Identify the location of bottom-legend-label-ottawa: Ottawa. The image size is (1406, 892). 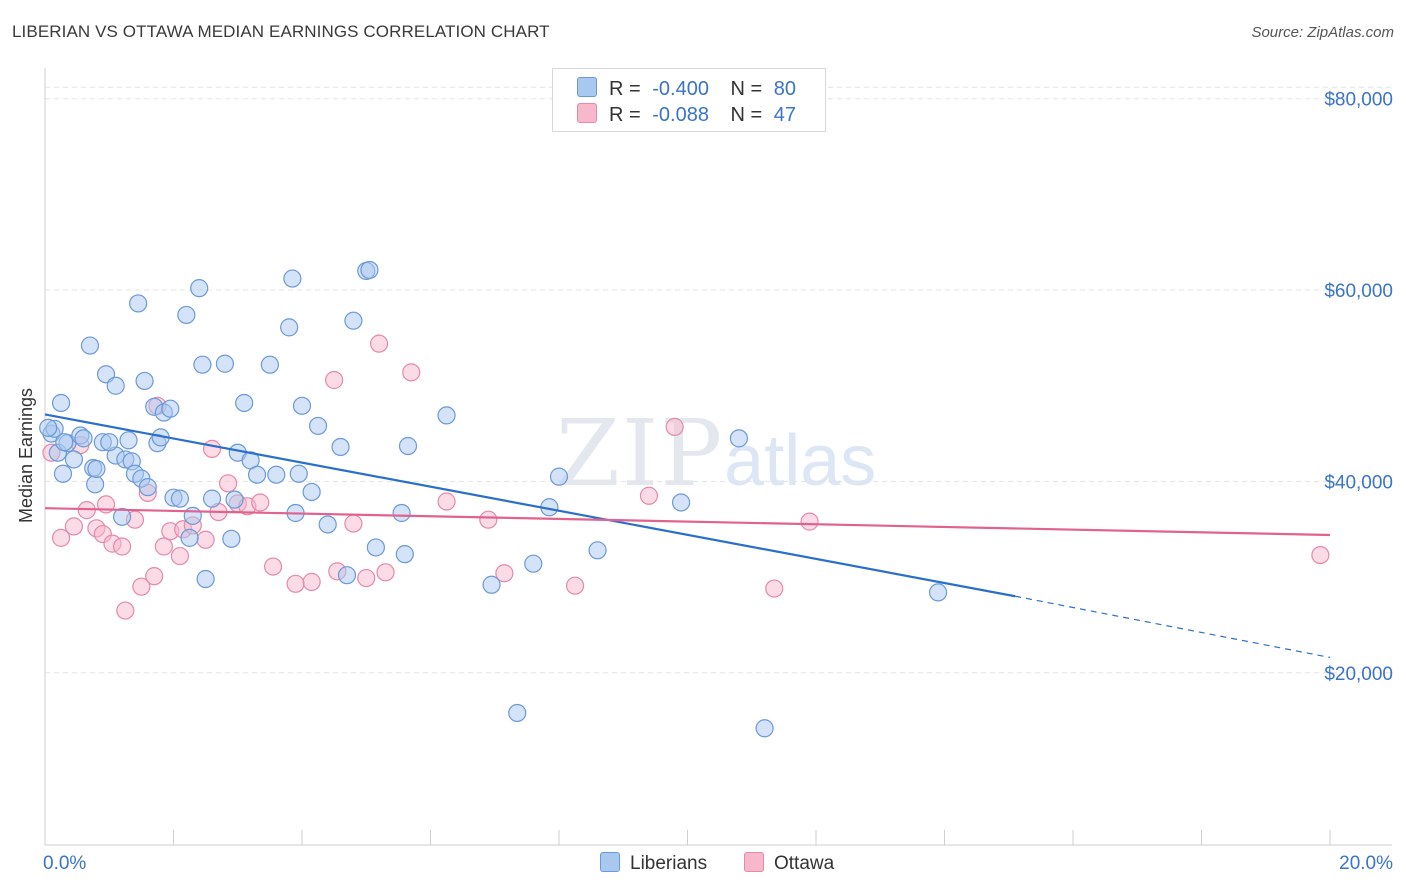
(804, 863).